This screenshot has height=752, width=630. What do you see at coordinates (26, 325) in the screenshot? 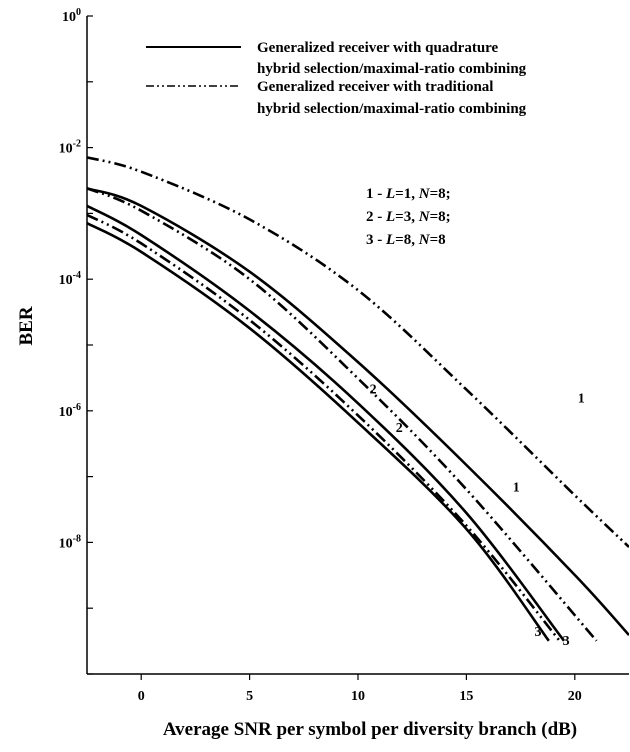
I see `y-axis-label: BER` at bounding box center [26, 325].